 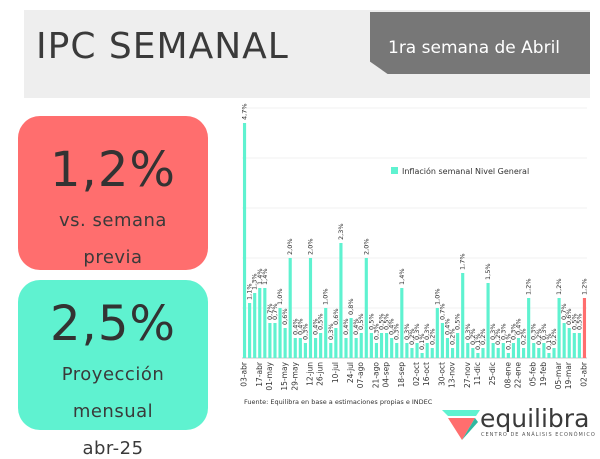 I want to click on monthly-projection-card: 2,5% Proyección mensual abr-25, so click(x=113, y=369).